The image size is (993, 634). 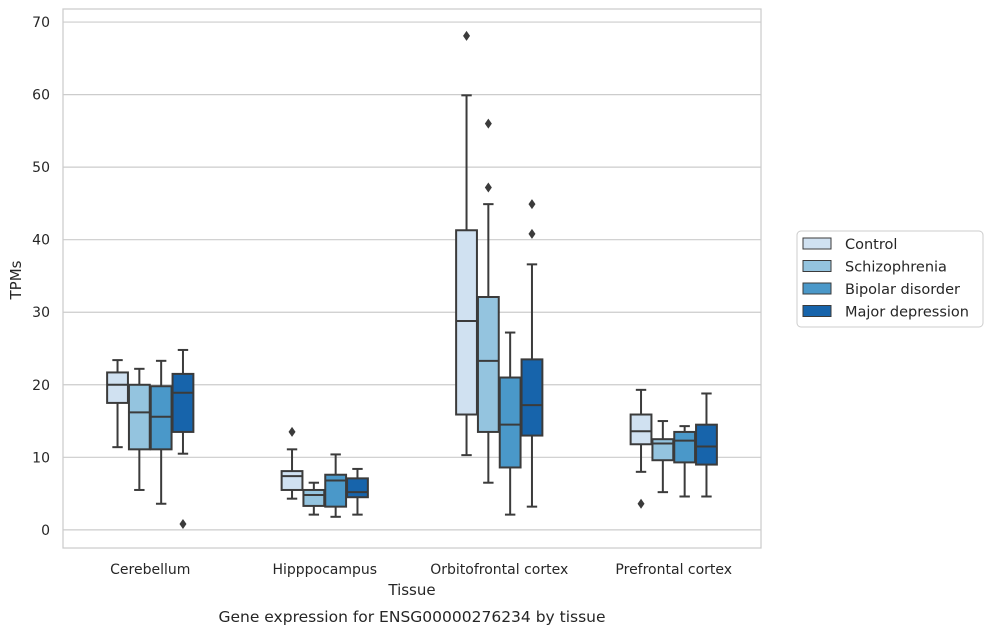 I want to click on x-tick-label: Hipppocampus, so click(x=324, y=570).